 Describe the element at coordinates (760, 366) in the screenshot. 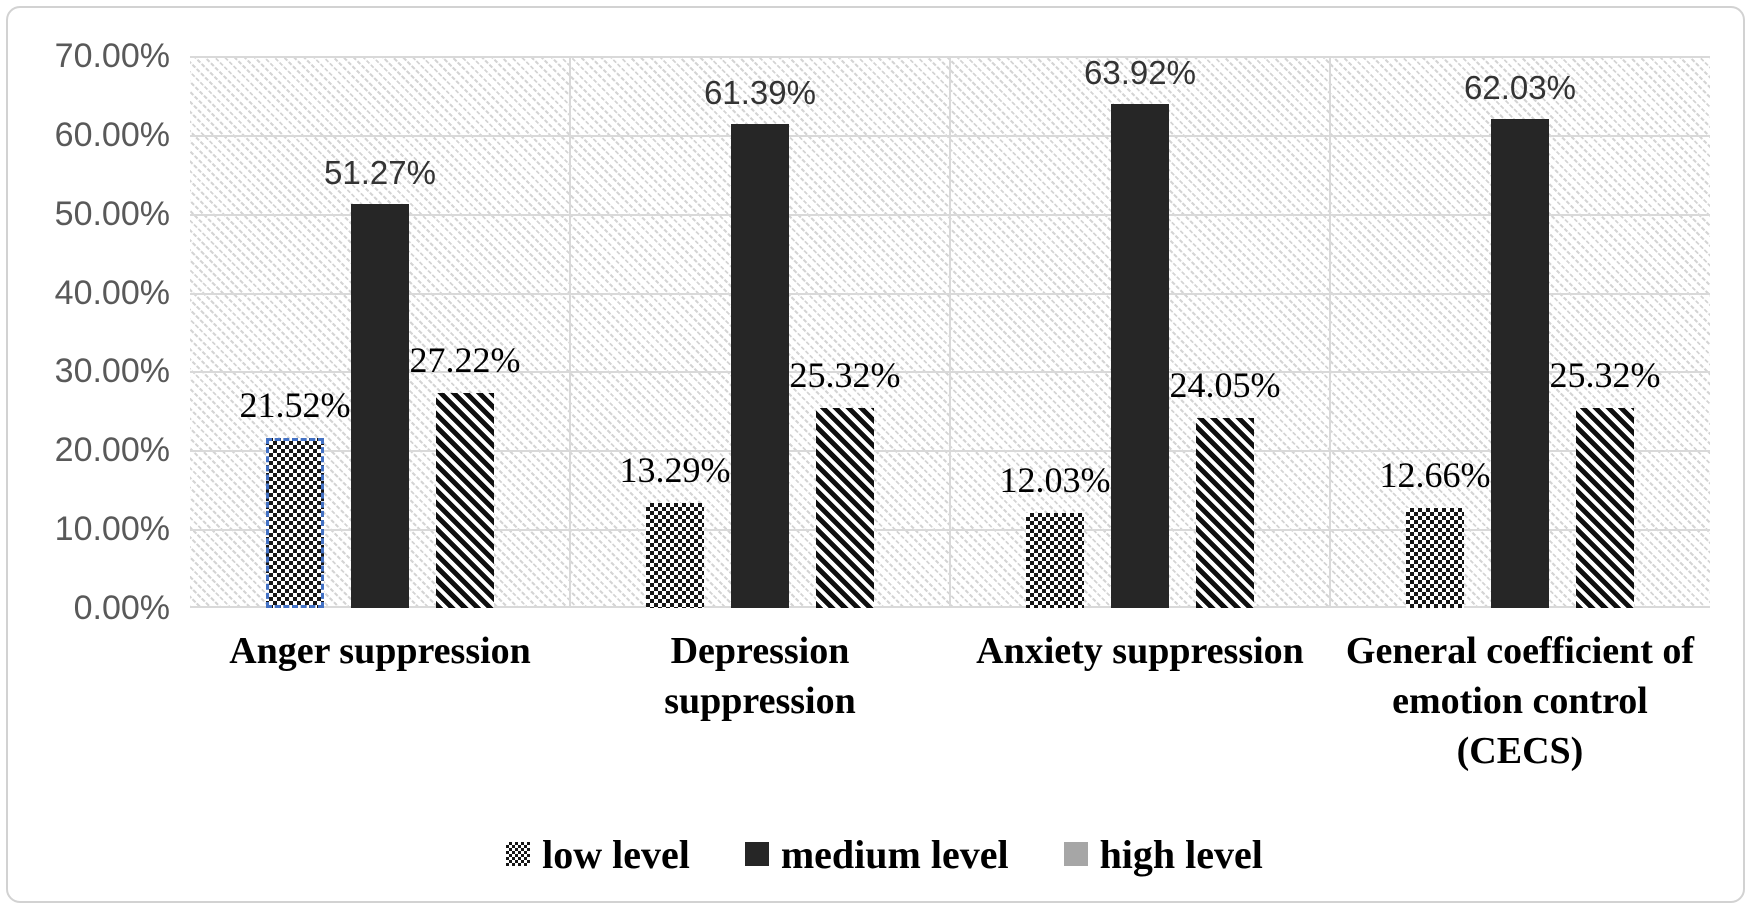

I see `bar-medium-level-c1` at that location.